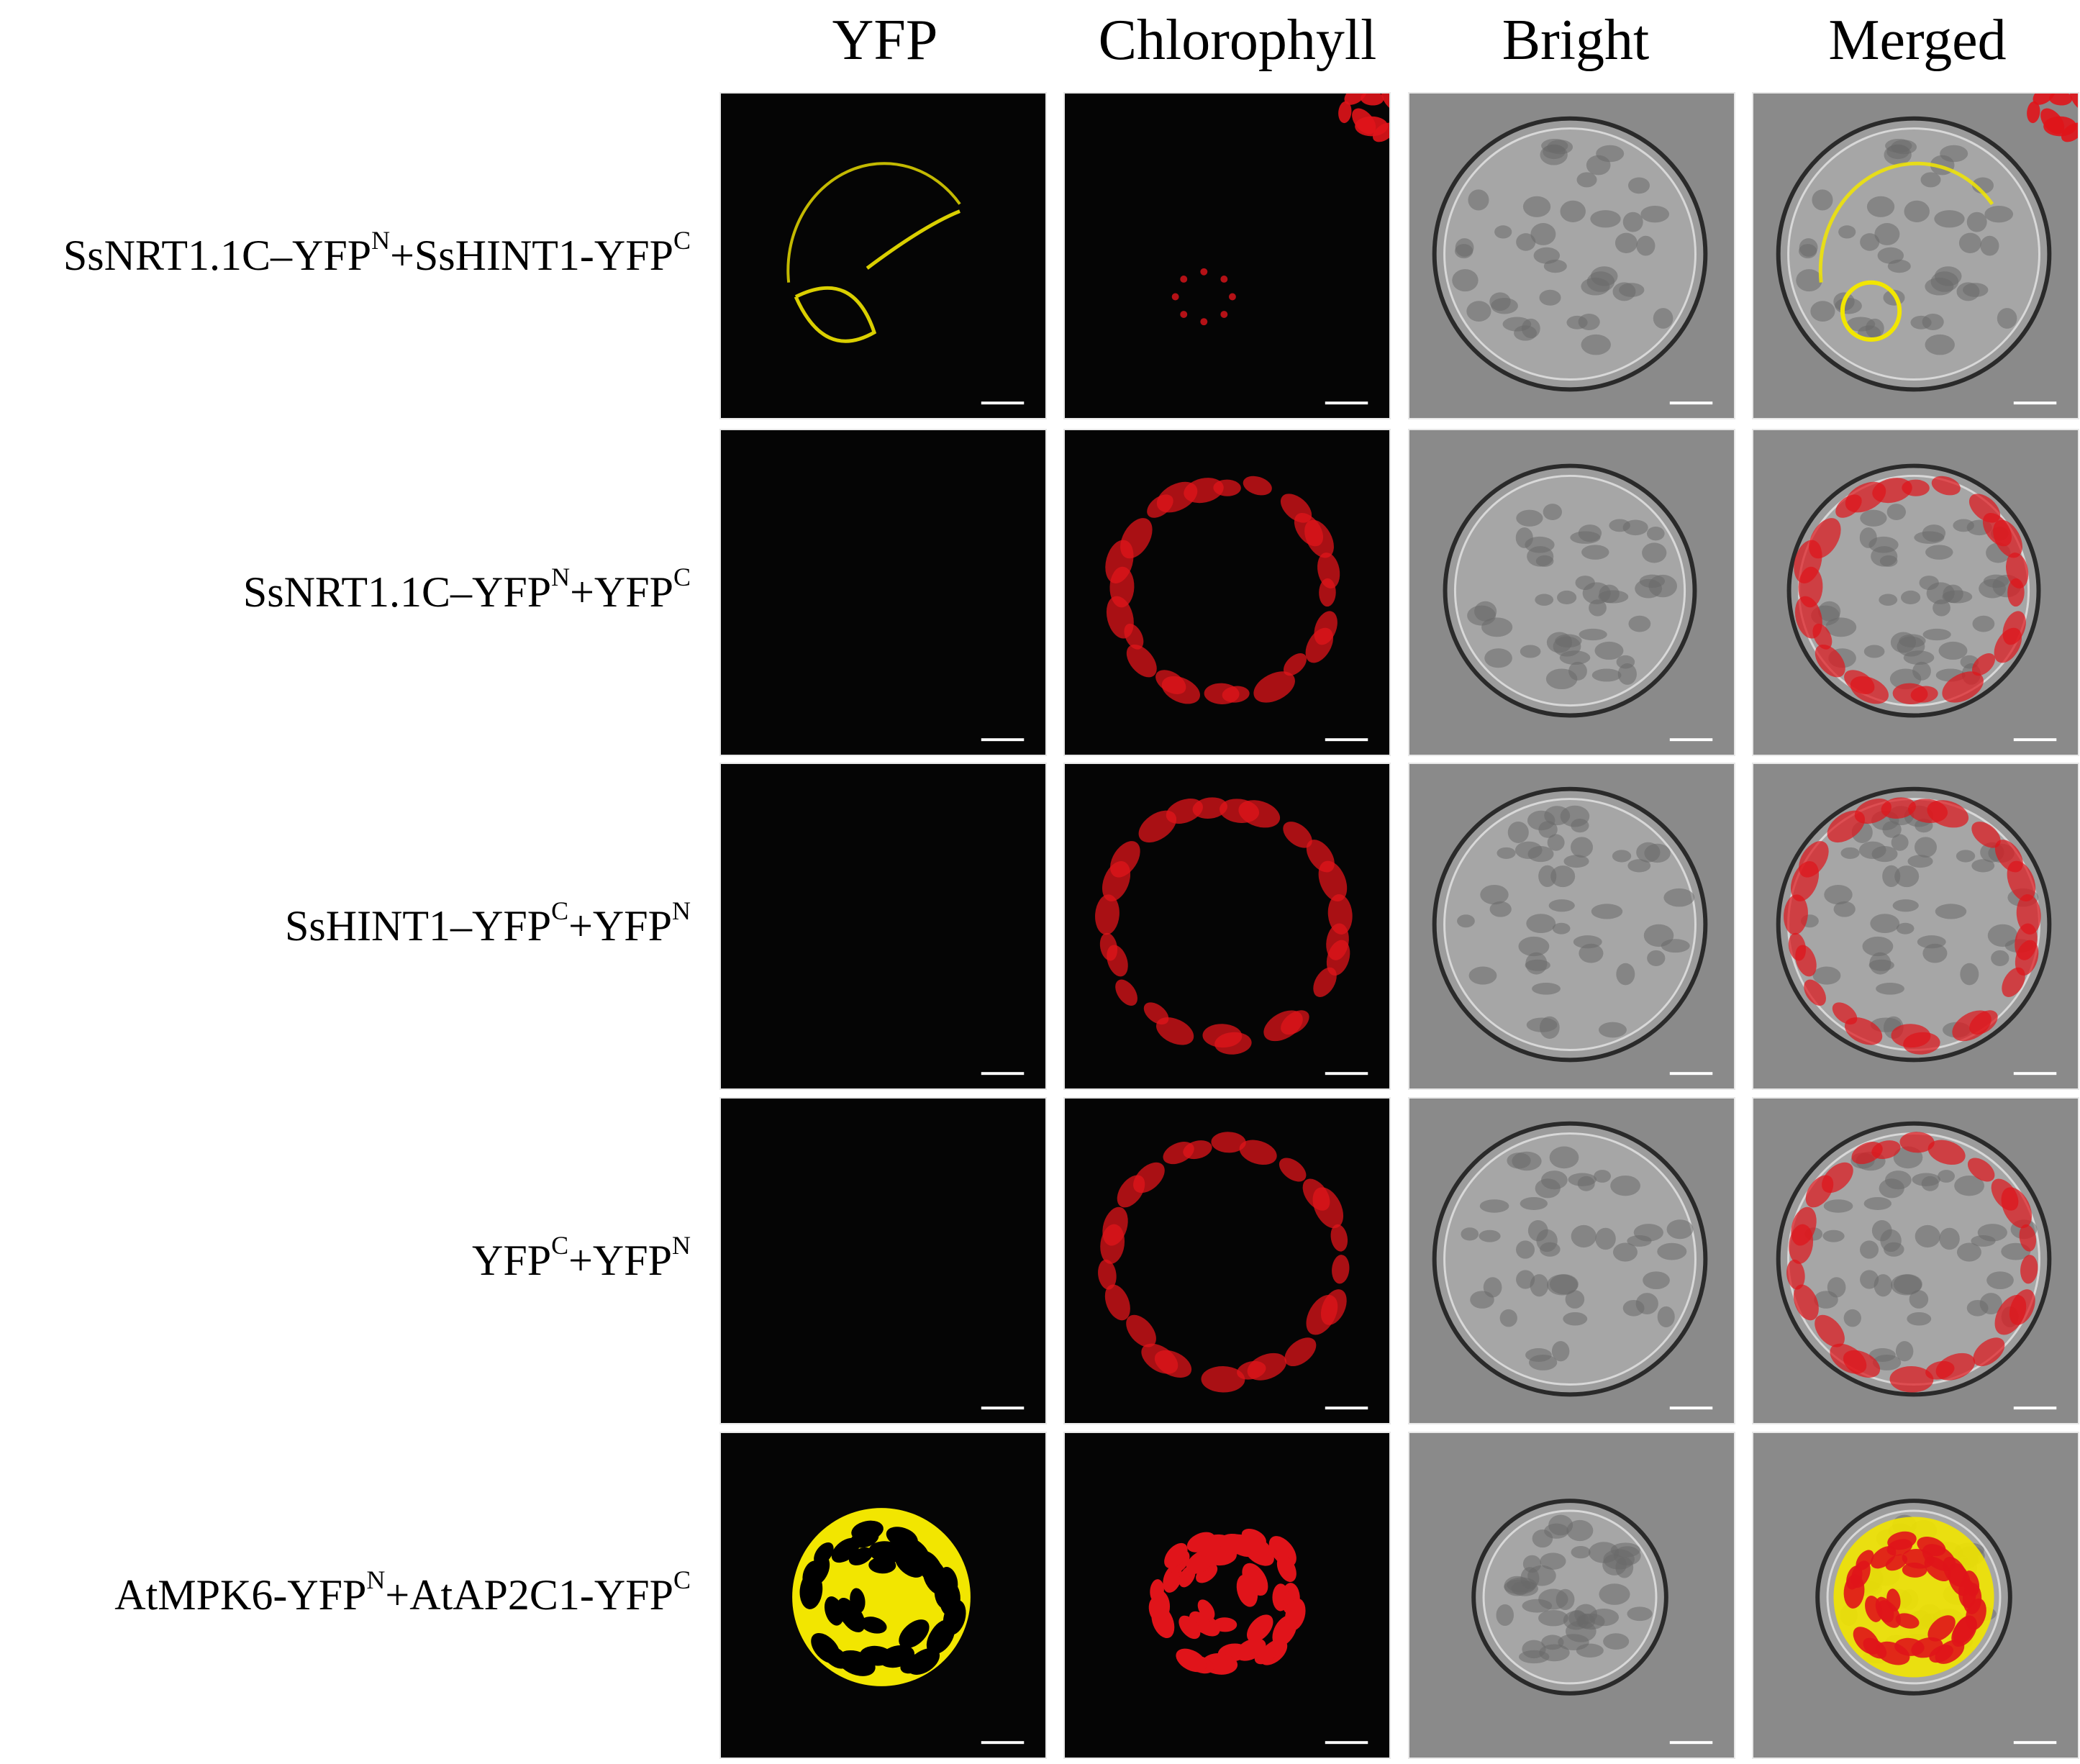  What do you see at coordinates (531, 255) in the screenshot?
I see `label-text: +SsHINT1-YFP` at bounding box center [531, 255].